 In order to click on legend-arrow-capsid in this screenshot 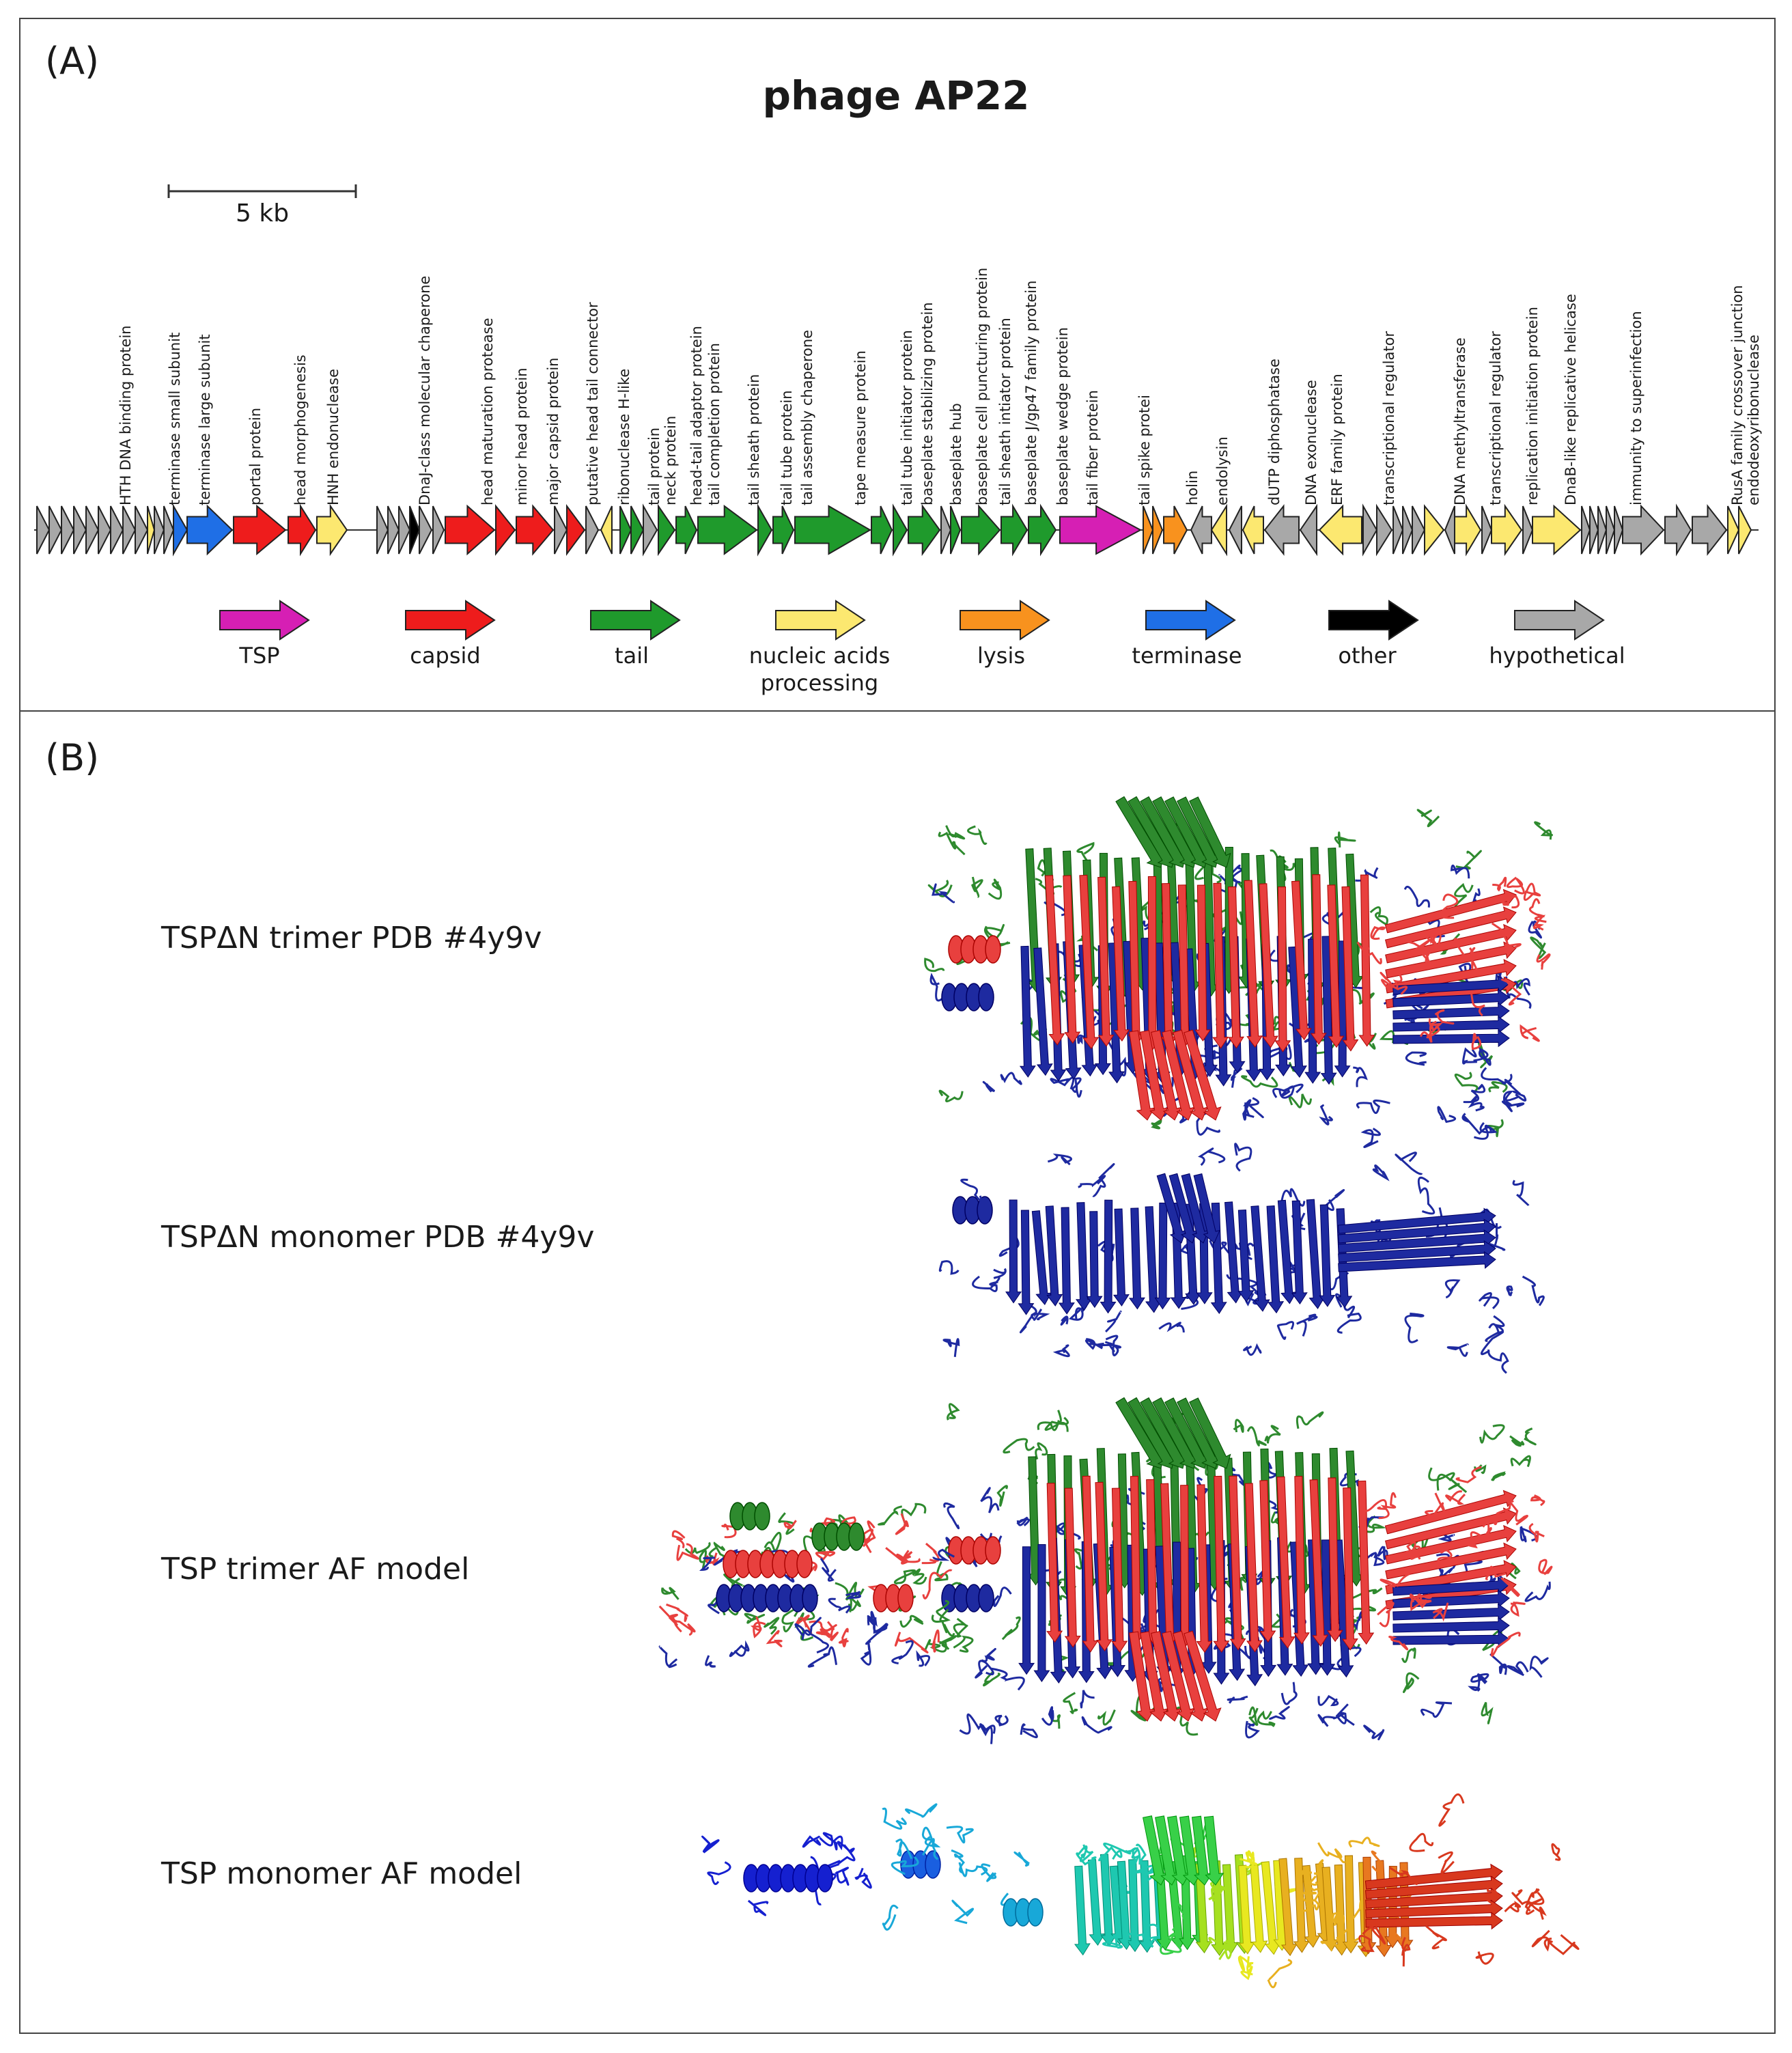, I will do `click(450, 620)`.